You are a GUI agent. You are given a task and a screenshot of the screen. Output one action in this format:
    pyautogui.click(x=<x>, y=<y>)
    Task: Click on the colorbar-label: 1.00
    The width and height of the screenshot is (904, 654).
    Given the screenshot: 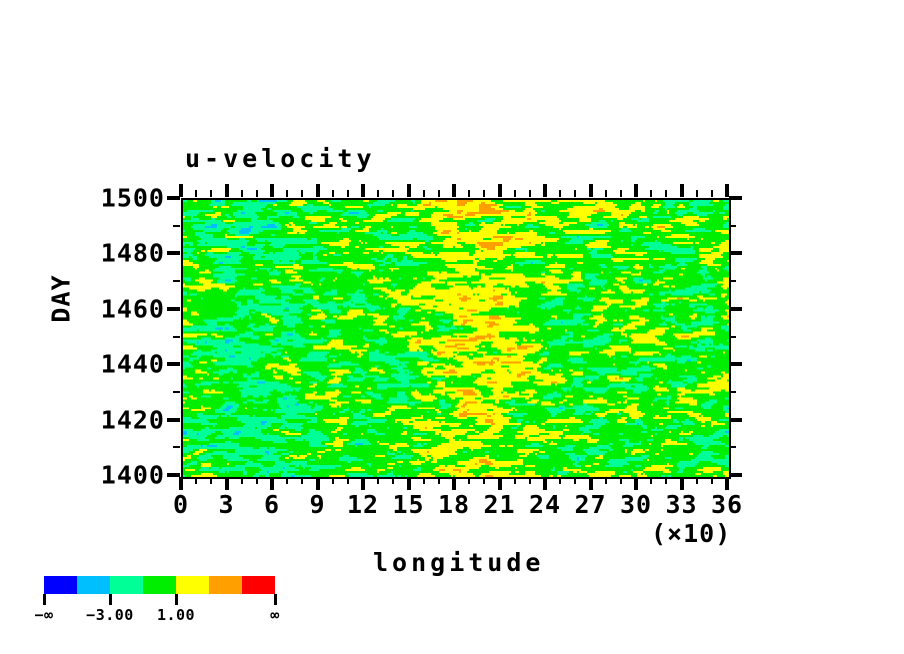 What is the action you would take?
    pyautogui.click(x=176, y=615)
    